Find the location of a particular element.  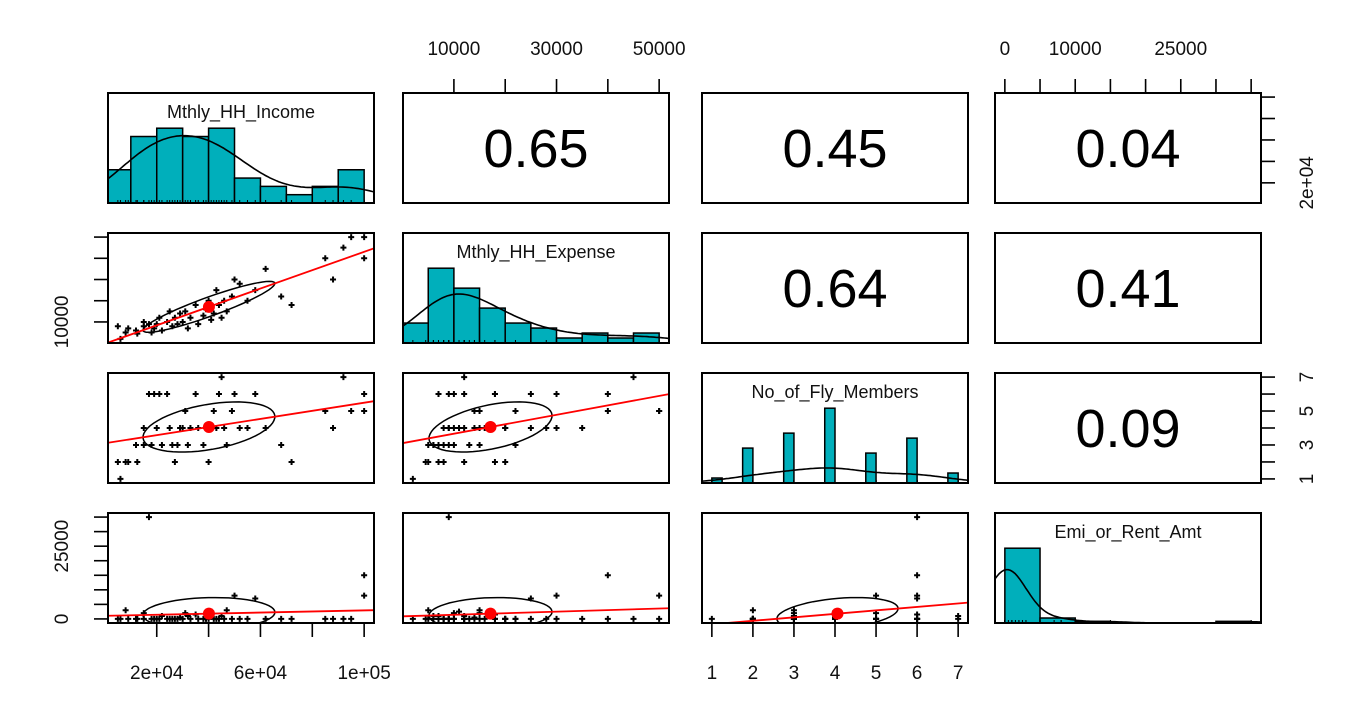

axis-top-1: 10000 30000 50000 is located at coordinates (556, 66).